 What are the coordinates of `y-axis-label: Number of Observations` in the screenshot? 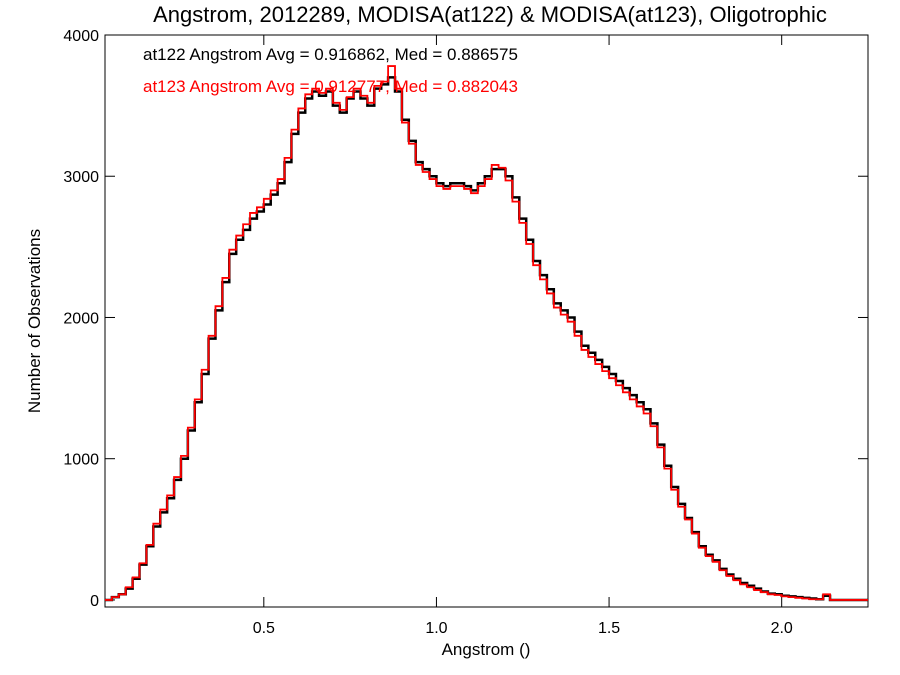 It's located at (34, 321).